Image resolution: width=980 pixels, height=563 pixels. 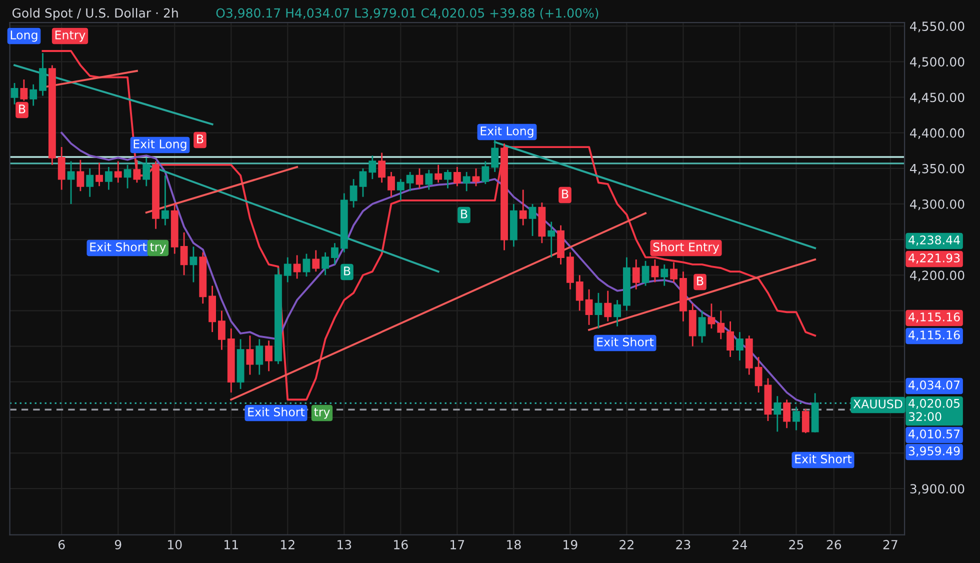 What do you see at coordinates (934, 434) in the screenshot?
I see `text: 4,010.57` at bounding box center [934, 434].